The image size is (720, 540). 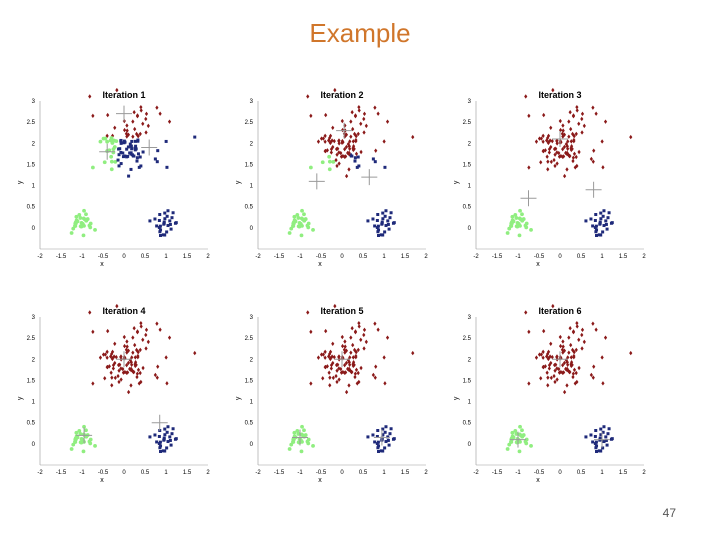 What do you see at coordinates (252, 144) in the screenshot?
I see `y-tick-label: 2` at bounding box center [252, 144].